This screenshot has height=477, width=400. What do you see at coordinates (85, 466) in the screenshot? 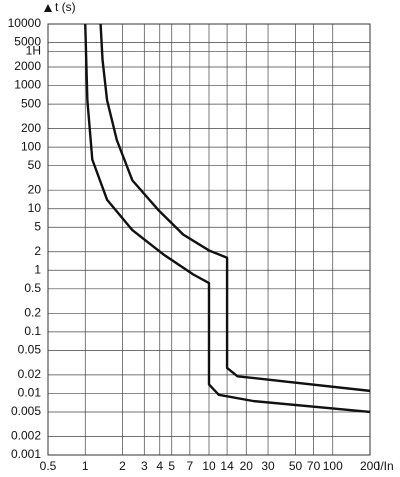
I see `x-tick-label: 1` at bounding box center [85, 466].